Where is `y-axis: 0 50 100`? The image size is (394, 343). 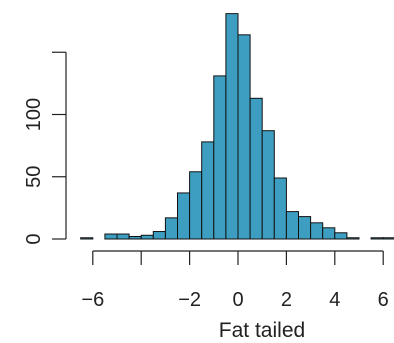
y-axis: 0 50 100 is located at coordinates (45, 148).